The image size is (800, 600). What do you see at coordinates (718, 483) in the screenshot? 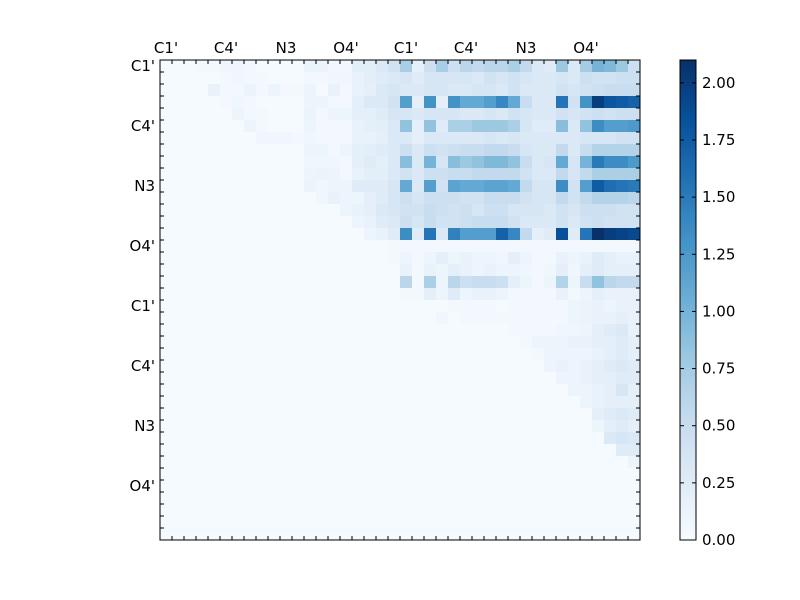
I see `colorbar-tick-label: 0.25` at bounding box center [718, 483].